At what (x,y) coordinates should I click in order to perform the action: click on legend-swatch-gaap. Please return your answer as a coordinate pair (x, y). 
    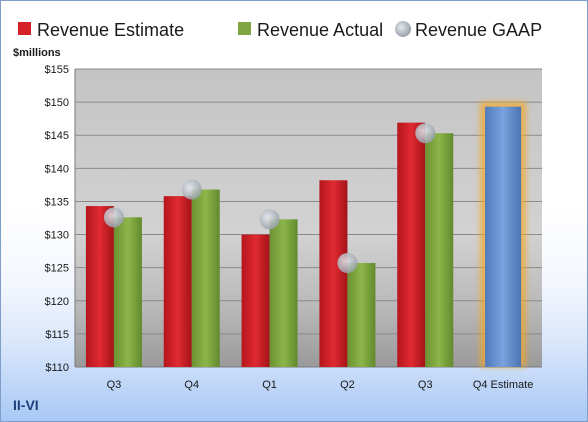
    Looking at the image, I should click on (403, 29).